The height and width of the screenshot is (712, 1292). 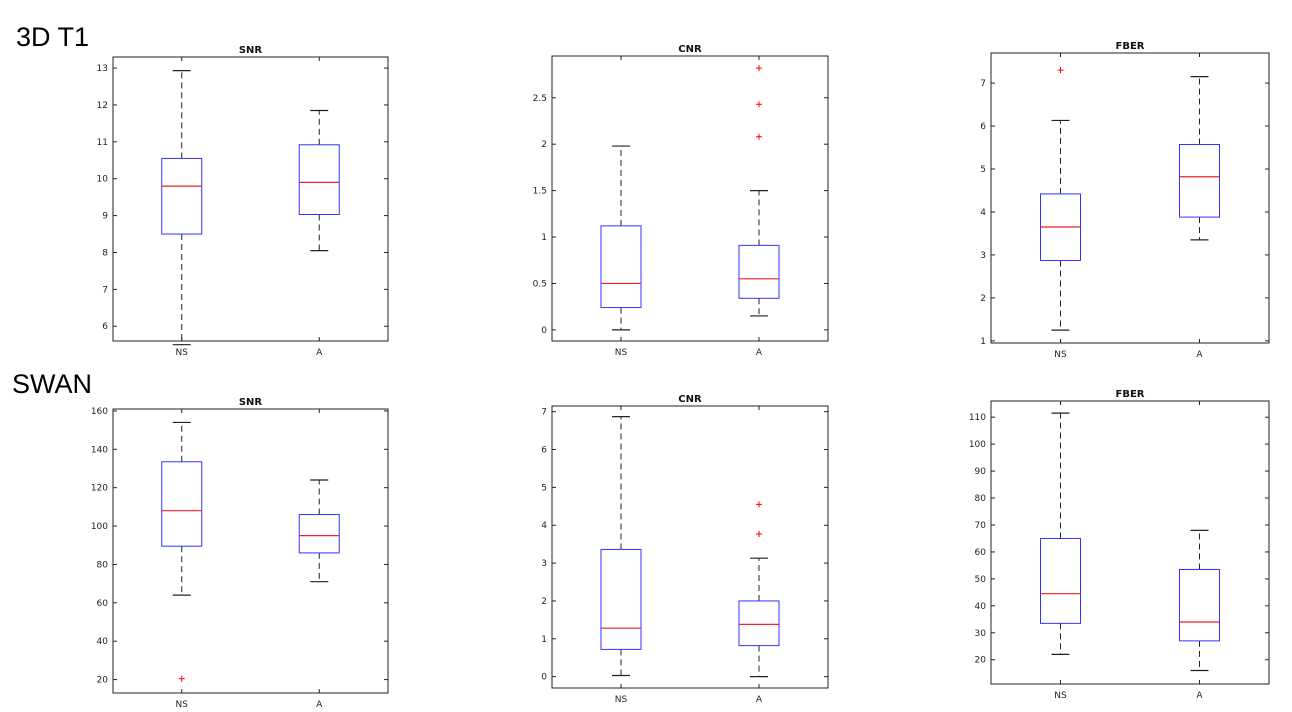 What do you see at coordinates (621, 353) in the screenshot?
I see `chart-2-xtick-label-ns: NS` at bounding box center [621, 353].